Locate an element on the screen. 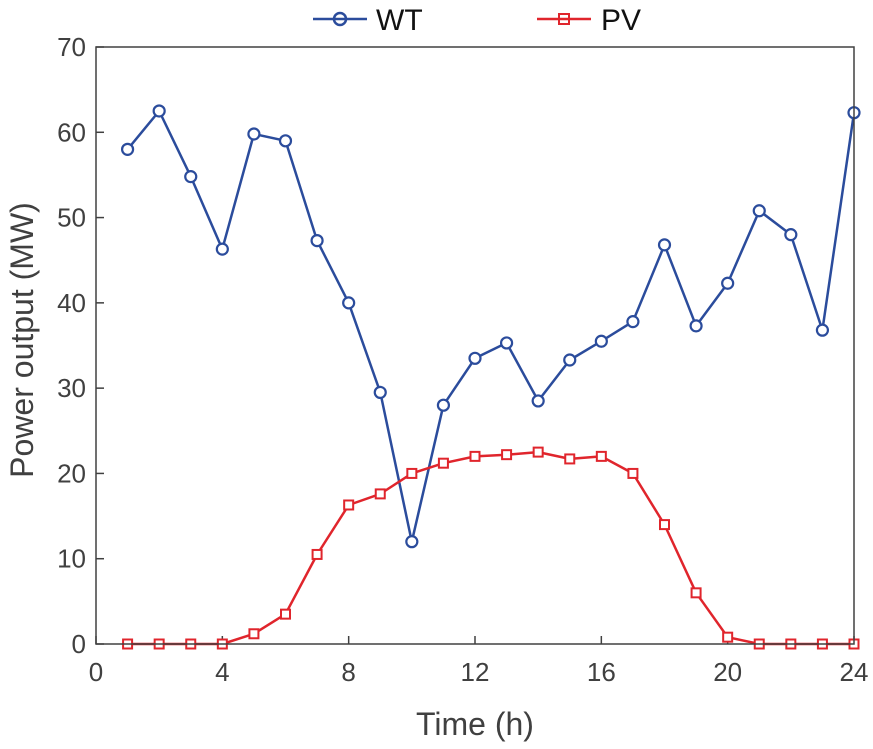 This screenshot has width=873, height=749. y-tick-label: 50 is located at coordinates (71, 218).